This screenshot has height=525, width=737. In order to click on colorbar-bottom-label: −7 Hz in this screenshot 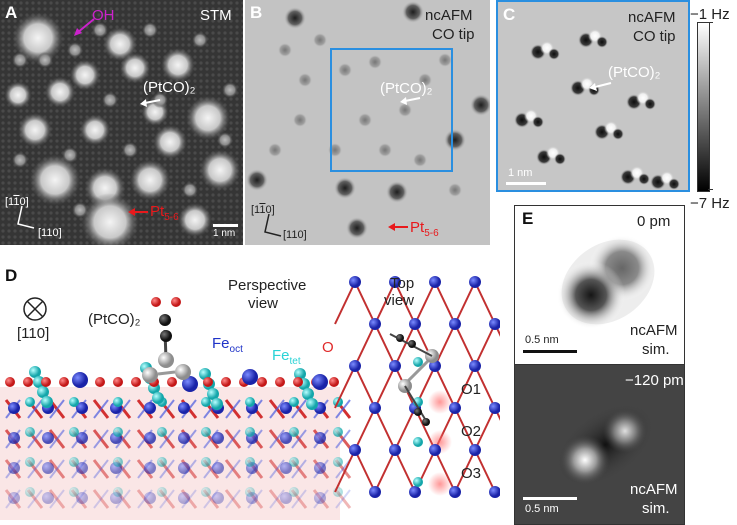, I will do `click(710, 203)`.